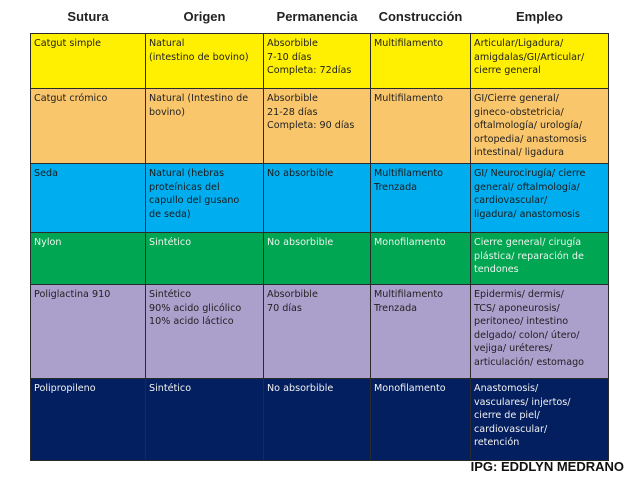  I want to click on cell-line: 90% acido glicólico, so click(195, 308).